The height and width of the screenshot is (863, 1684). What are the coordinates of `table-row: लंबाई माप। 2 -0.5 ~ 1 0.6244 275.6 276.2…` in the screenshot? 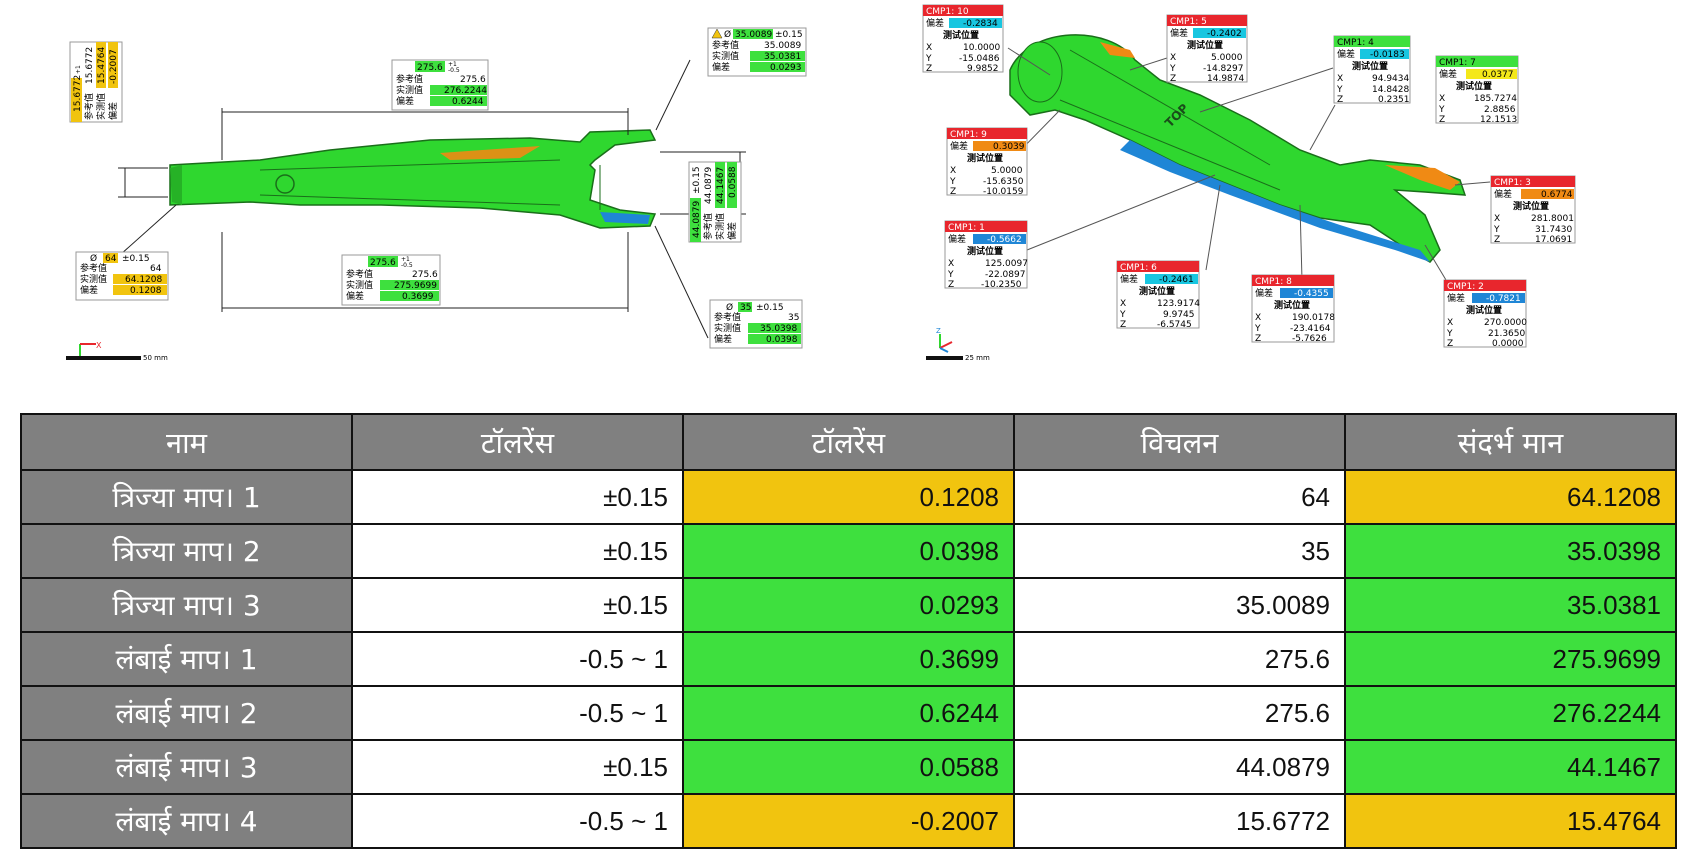 It's located at (848, 713).